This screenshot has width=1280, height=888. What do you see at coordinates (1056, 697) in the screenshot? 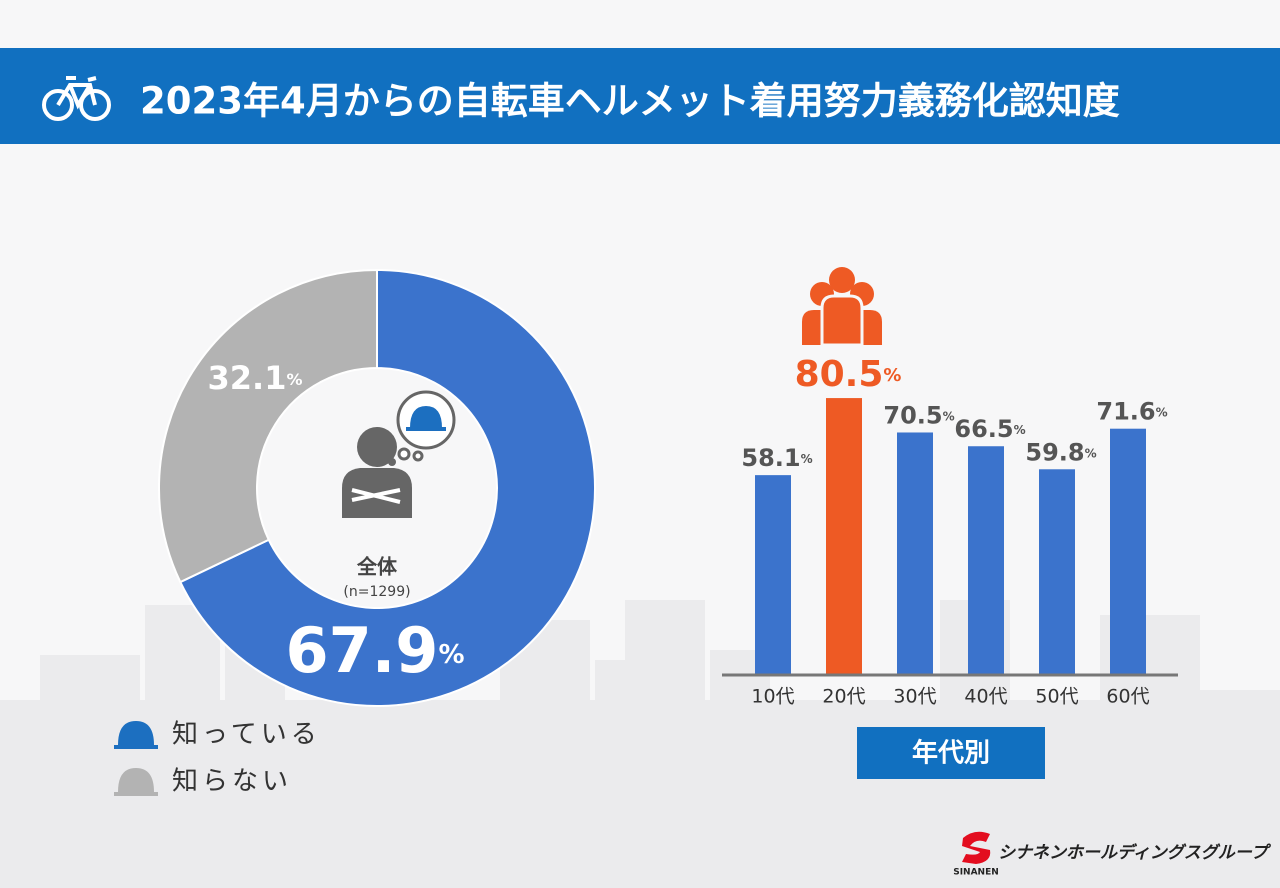
I see `x-tick-label: 50代` at bounding box center [1056, 697].